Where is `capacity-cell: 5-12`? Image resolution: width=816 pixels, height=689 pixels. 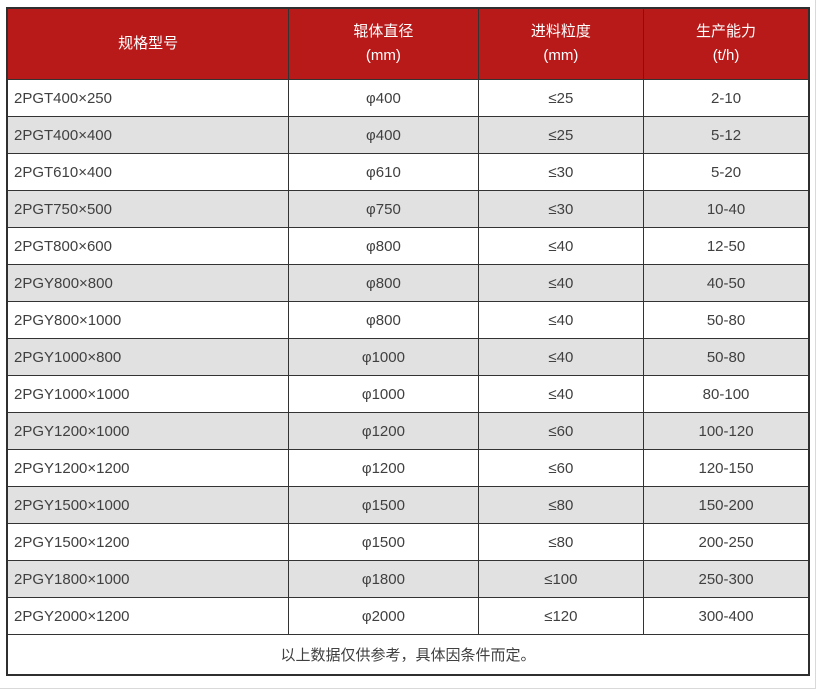 capacity-cell: 5-12 is located at coordinates (726, 135).